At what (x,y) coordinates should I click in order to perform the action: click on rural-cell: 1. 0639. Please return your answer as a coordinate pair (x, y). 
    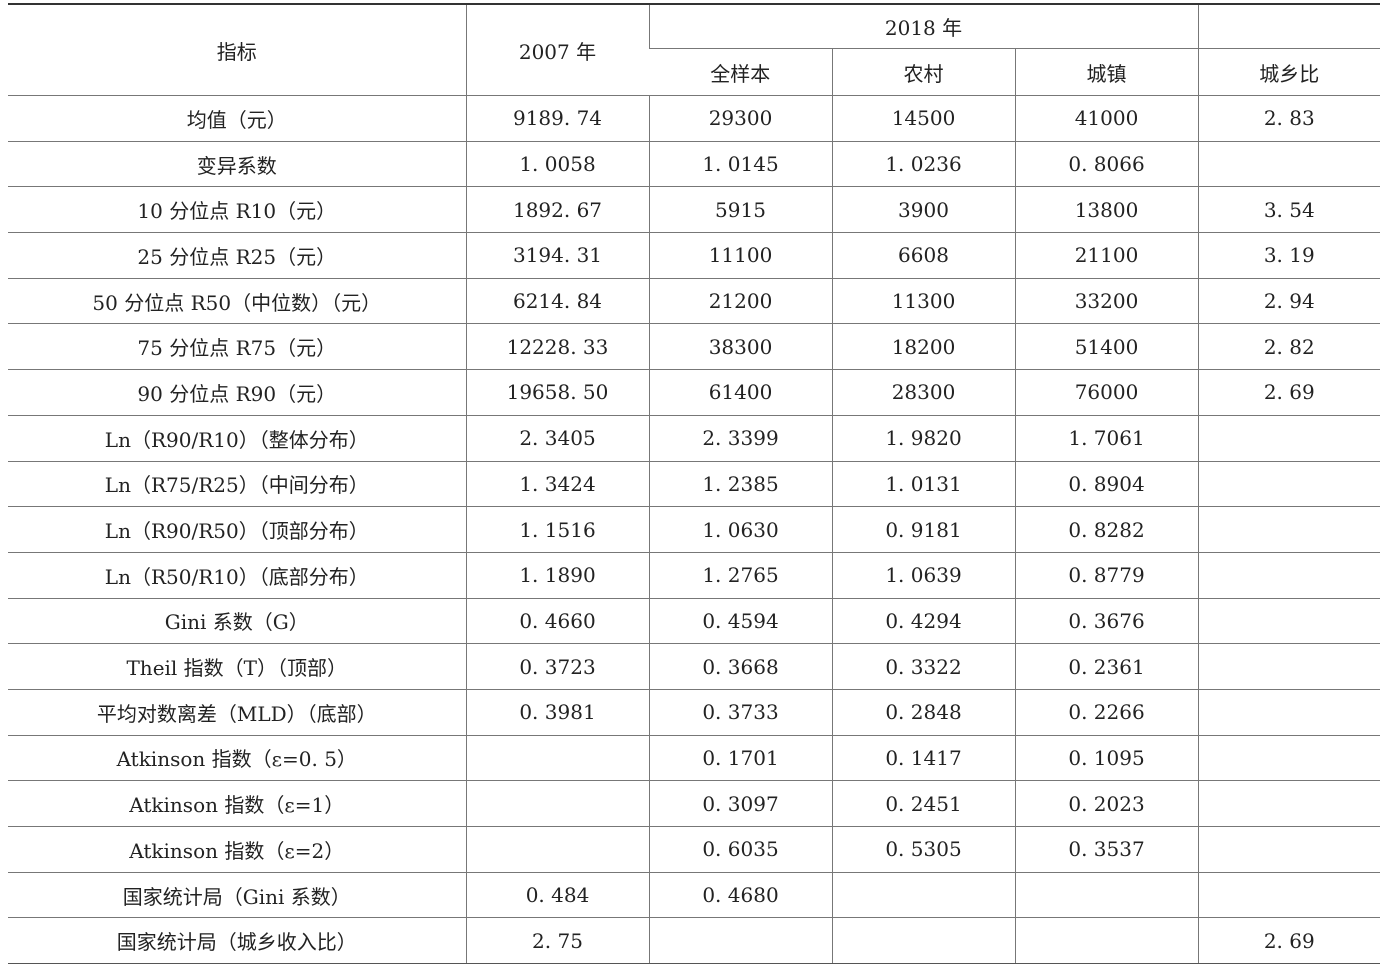
    Looking at the image, I should click on (923, 575).